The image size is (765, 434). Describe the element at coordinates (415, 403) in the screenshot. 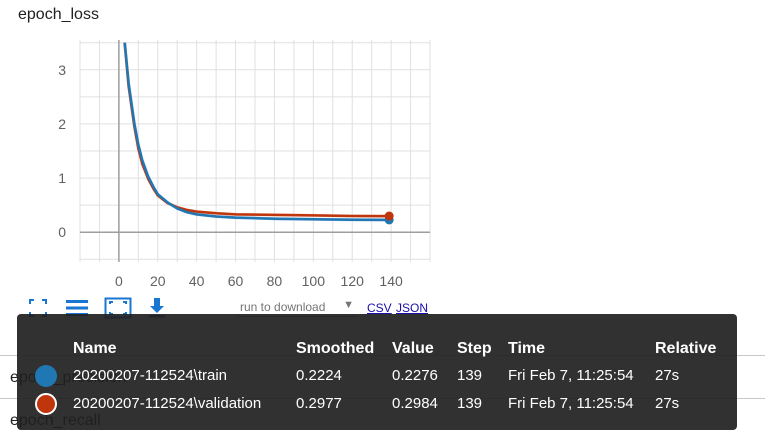

I see `row-value: 0.2984` at that location.